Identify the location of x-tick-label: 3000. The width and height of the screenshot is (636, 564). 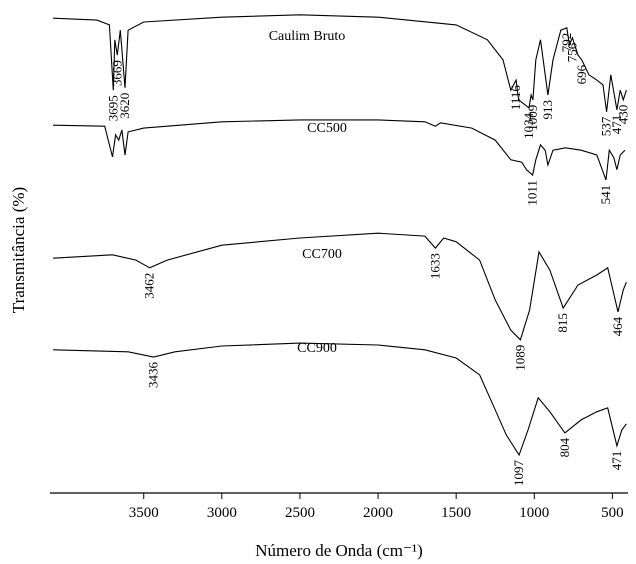
(222, 513).